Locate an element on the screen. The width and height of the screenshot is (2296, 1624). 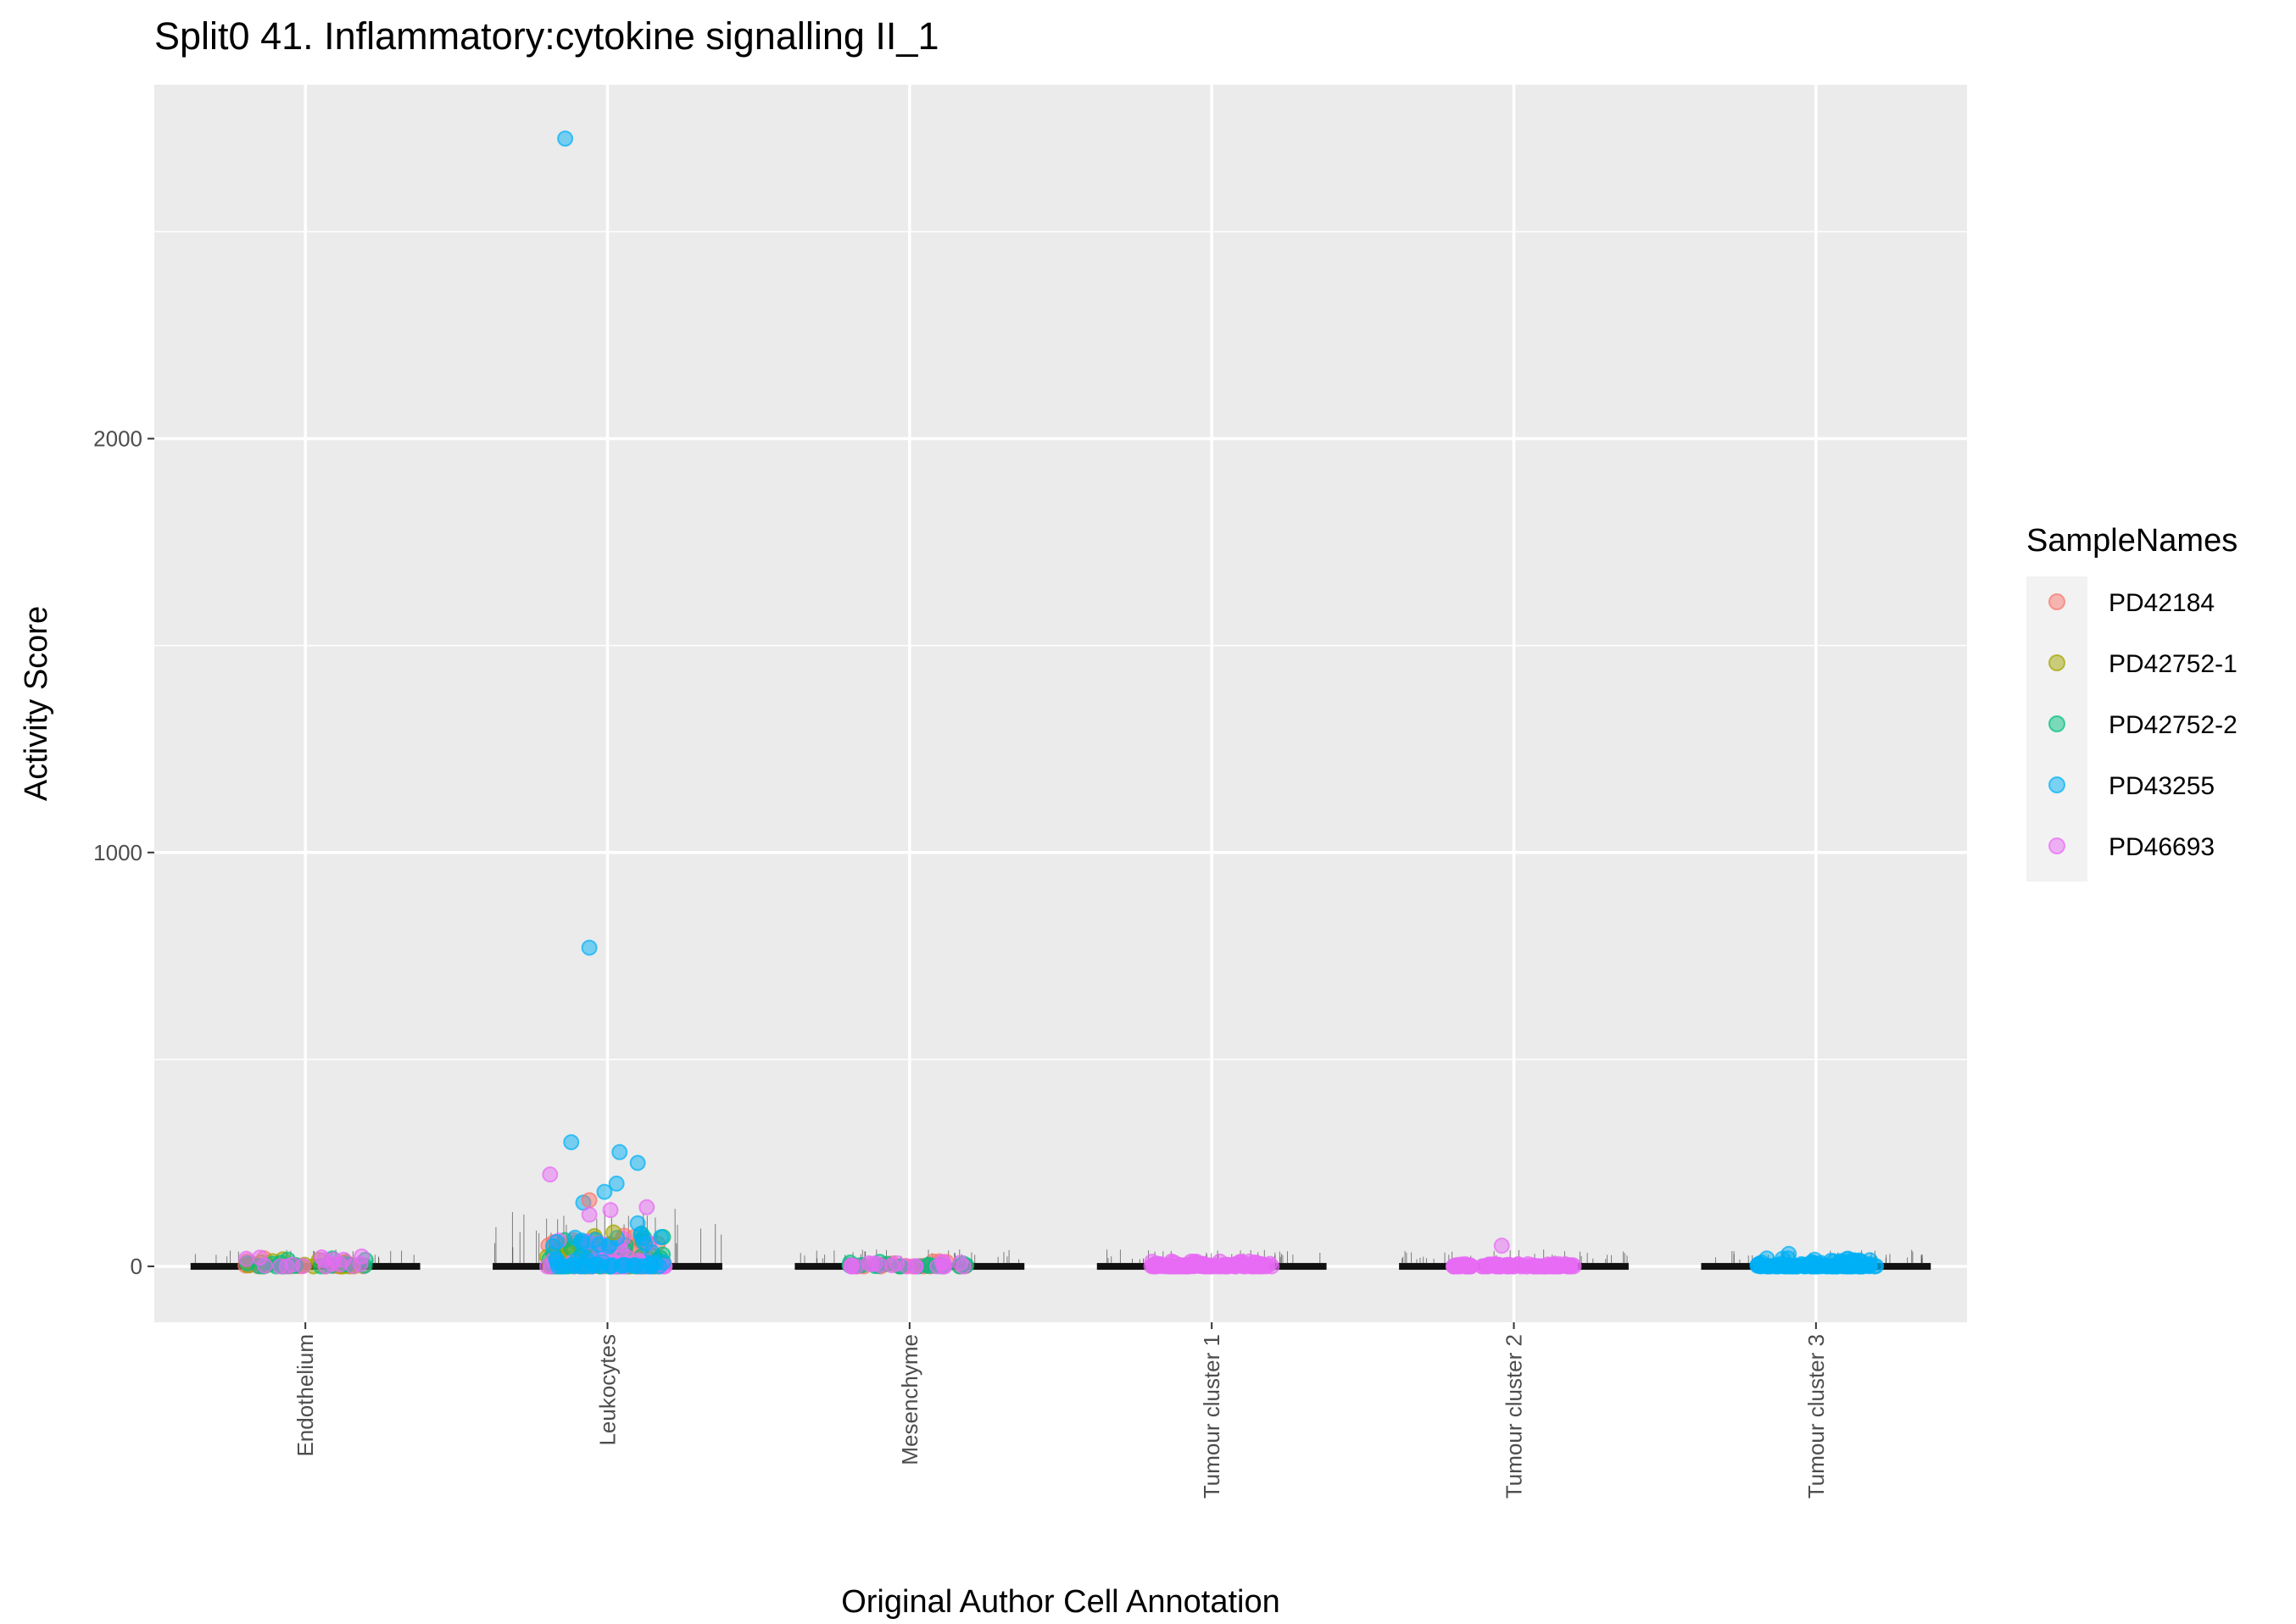
legend-label: PD42752-2 is located at coordinates (2173, 725).